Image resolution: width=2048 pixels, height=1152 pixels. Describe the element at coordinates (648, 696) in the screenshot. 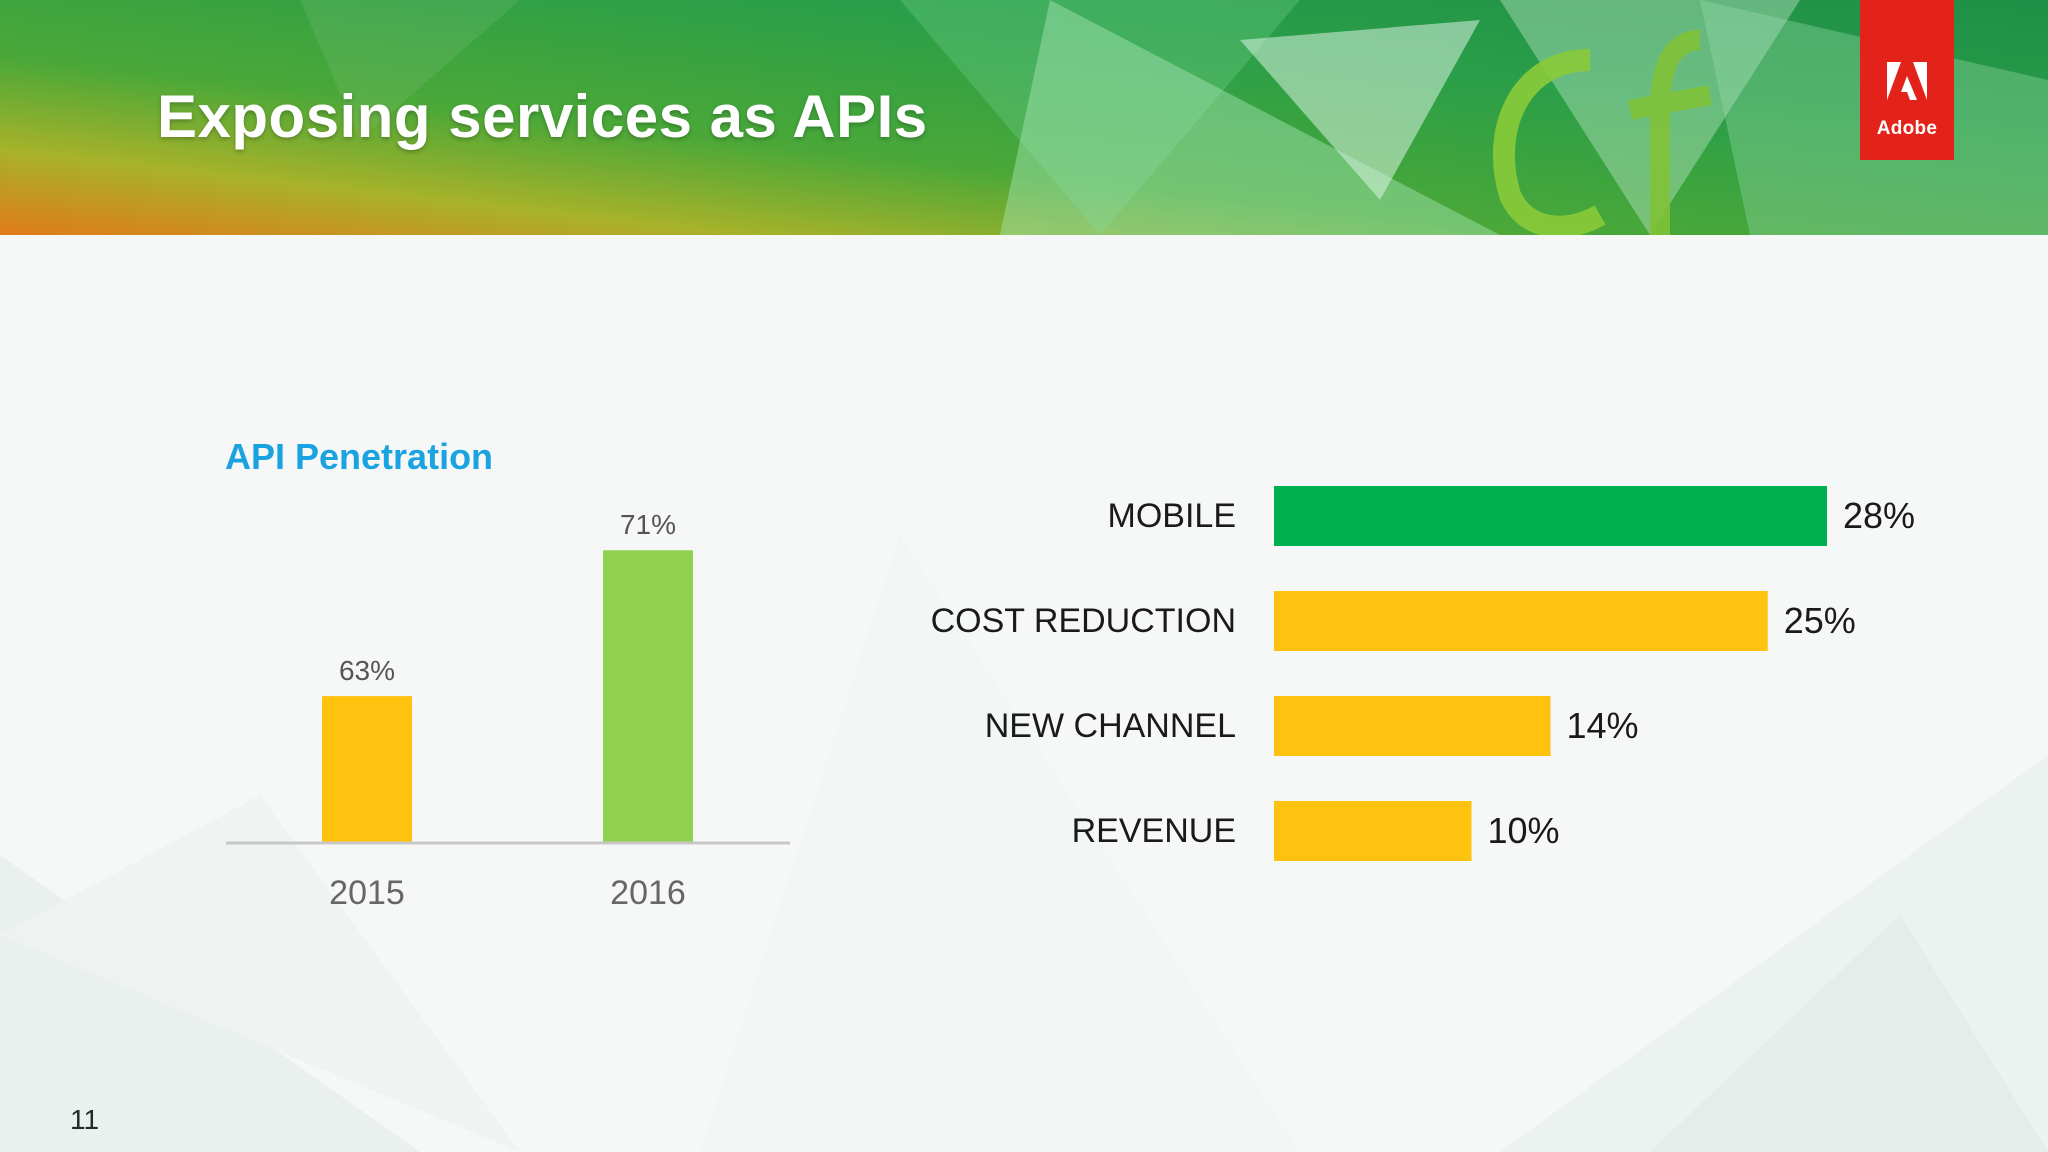

I see `bar-2016` at that location.